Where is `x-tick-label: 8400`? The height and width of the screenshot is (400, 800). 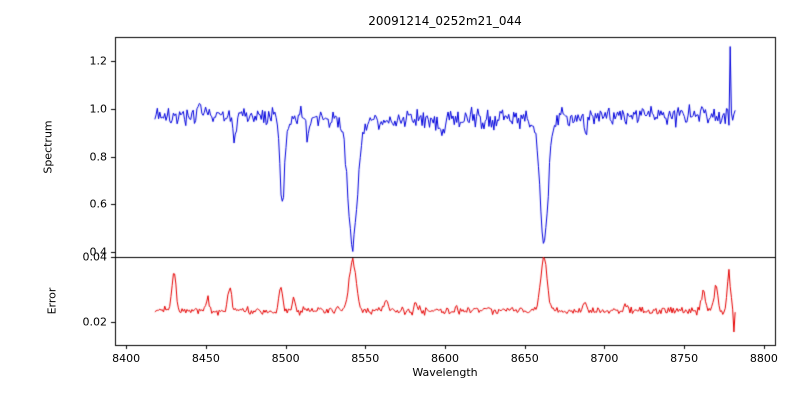
x-tick-label: 8400 is located at coordinates (126, 358).